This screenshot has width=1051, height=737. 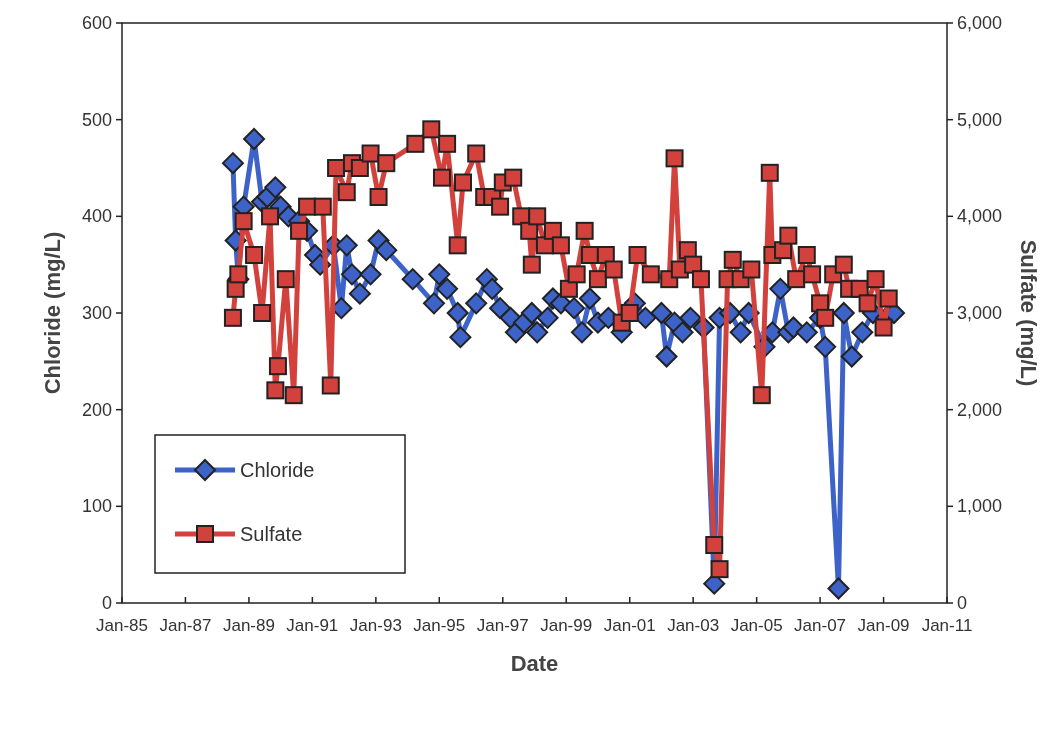 I want to click on x-tick-label: Jan-09, so click(x=883, y=625).